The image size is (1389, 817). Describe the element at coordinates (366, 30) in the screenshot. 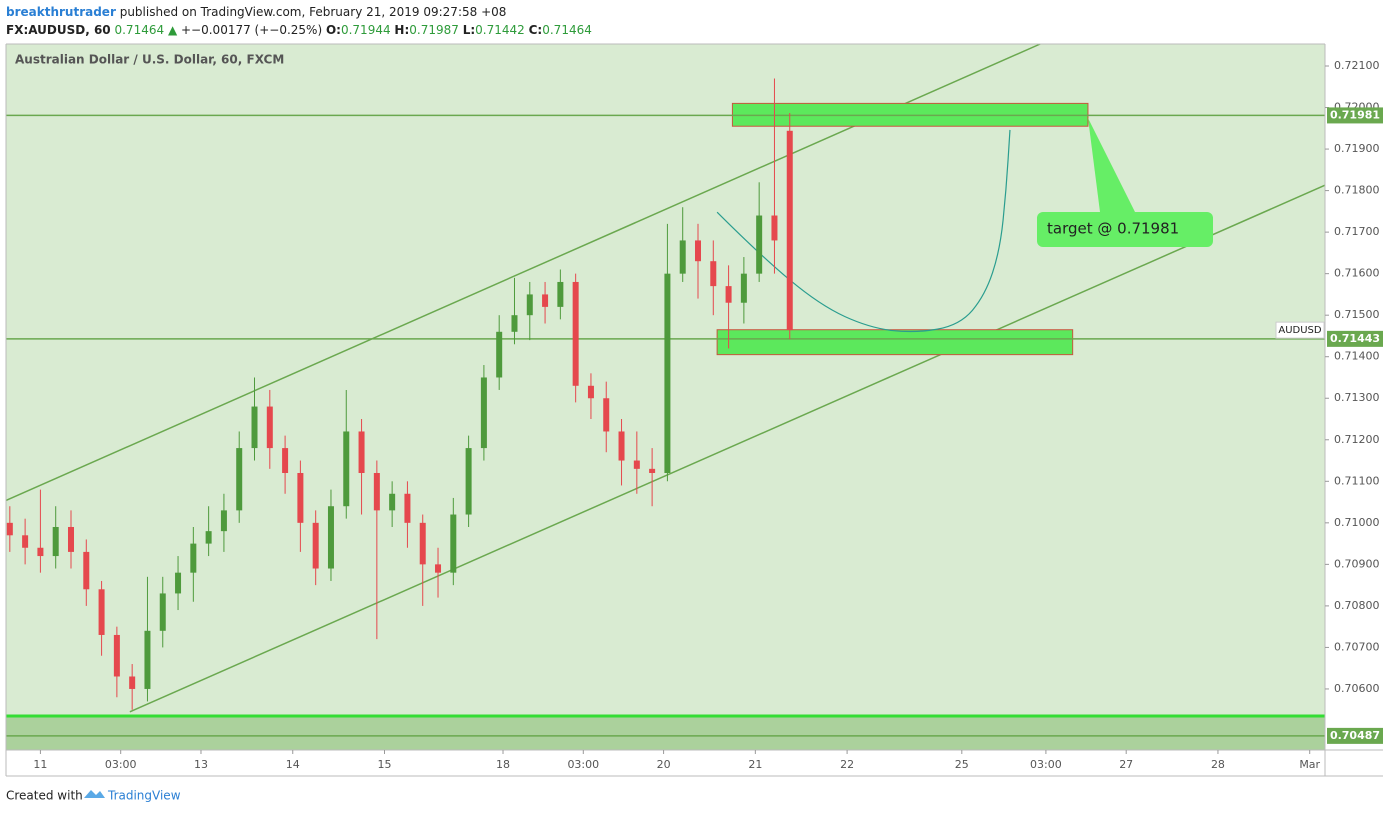

I see `o-value: 0.71944` at that location.